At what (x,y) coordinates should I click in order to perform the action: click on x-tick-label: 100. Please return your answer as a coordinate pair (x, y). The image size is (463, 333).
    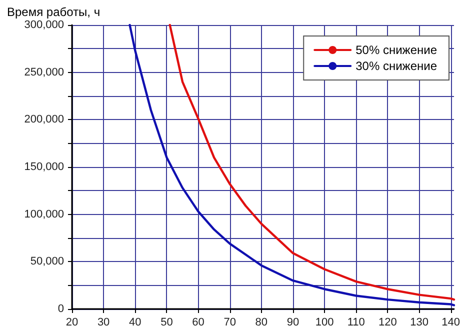
    Looking at the image, I should click on (324, 322).